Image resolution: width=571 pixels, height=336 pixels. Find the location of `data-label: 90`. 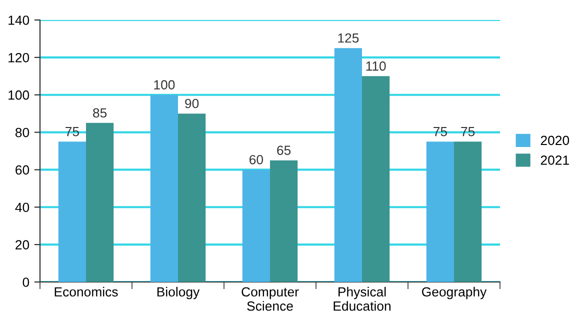

data-label: 90 is located at coordinates (192, 103).